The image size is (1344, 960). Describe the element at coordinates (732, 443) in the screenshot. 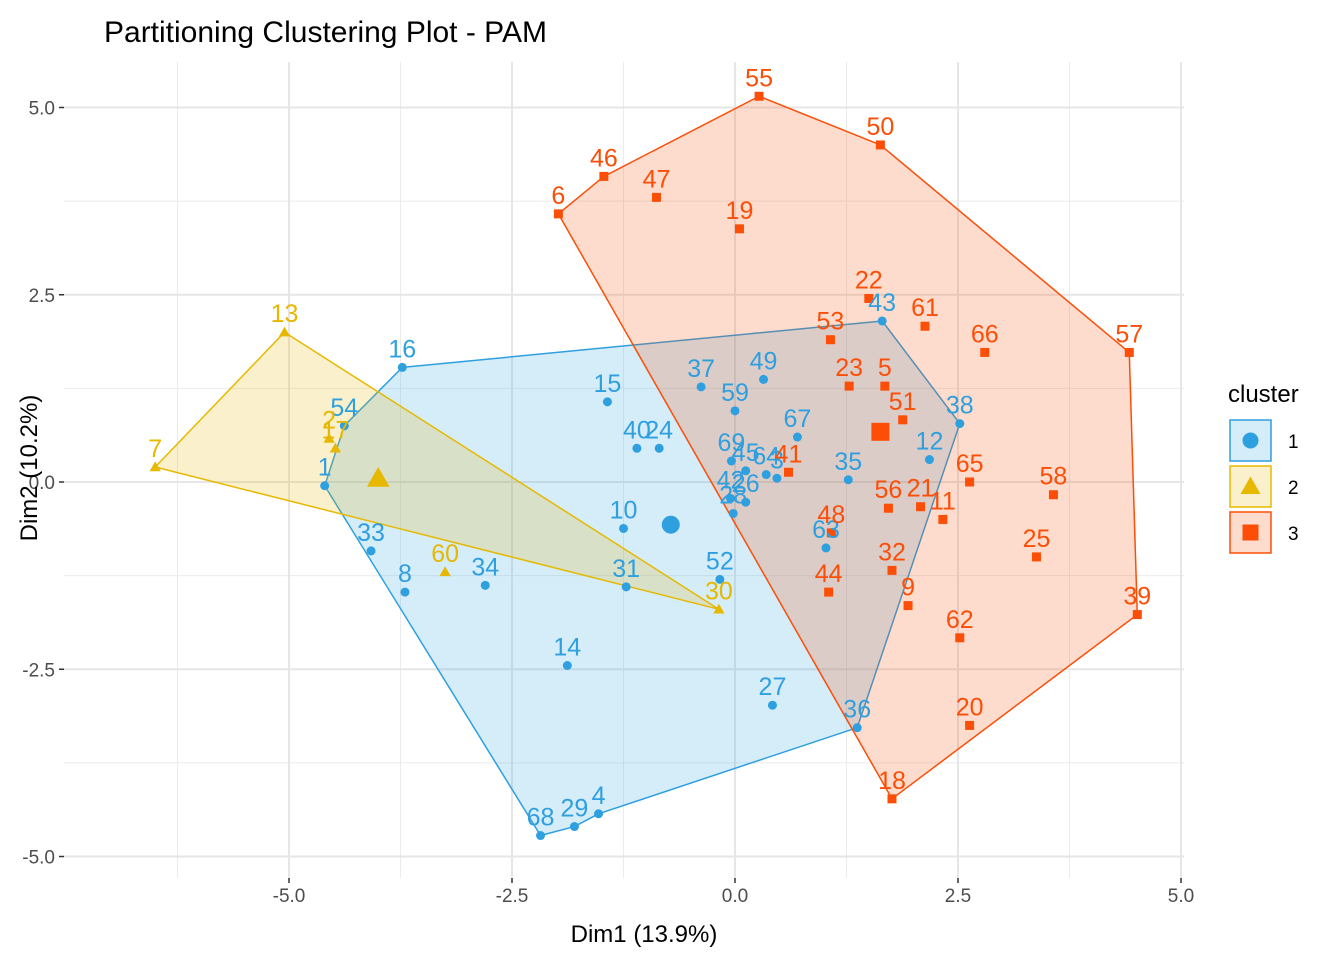

I see `point-label-69: 69` at that location.